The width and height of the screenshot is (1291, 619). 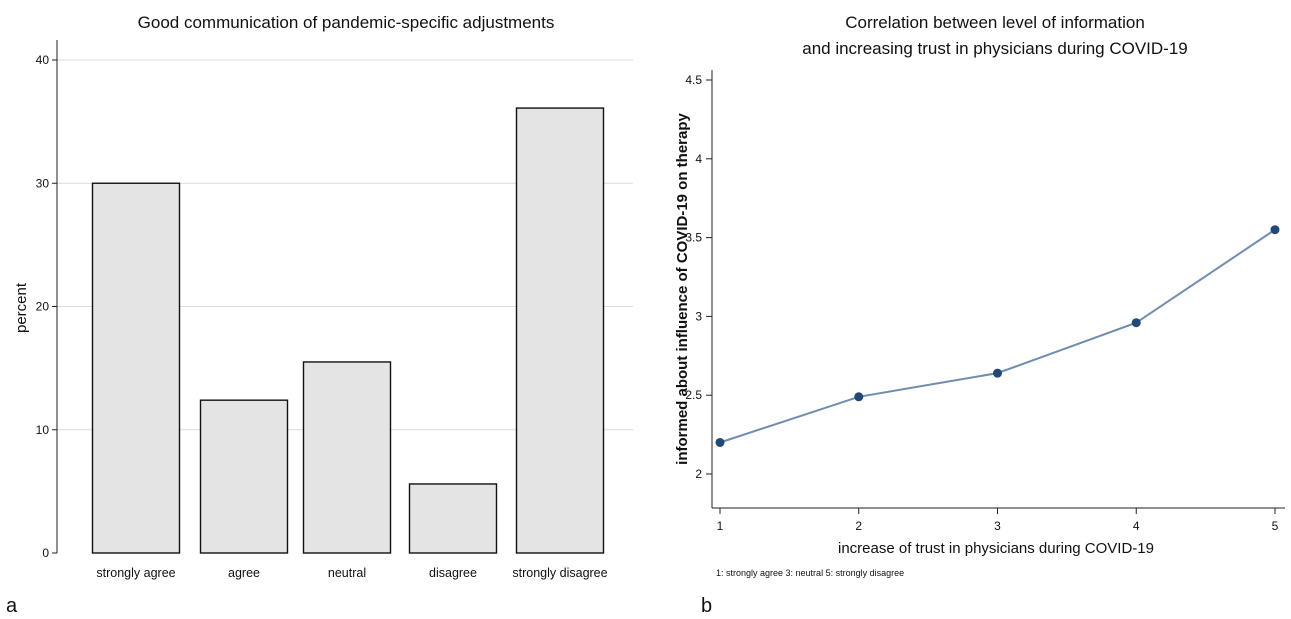 I want to click on panel-a-y-axis-label: percent, so click(x=21, y=307).